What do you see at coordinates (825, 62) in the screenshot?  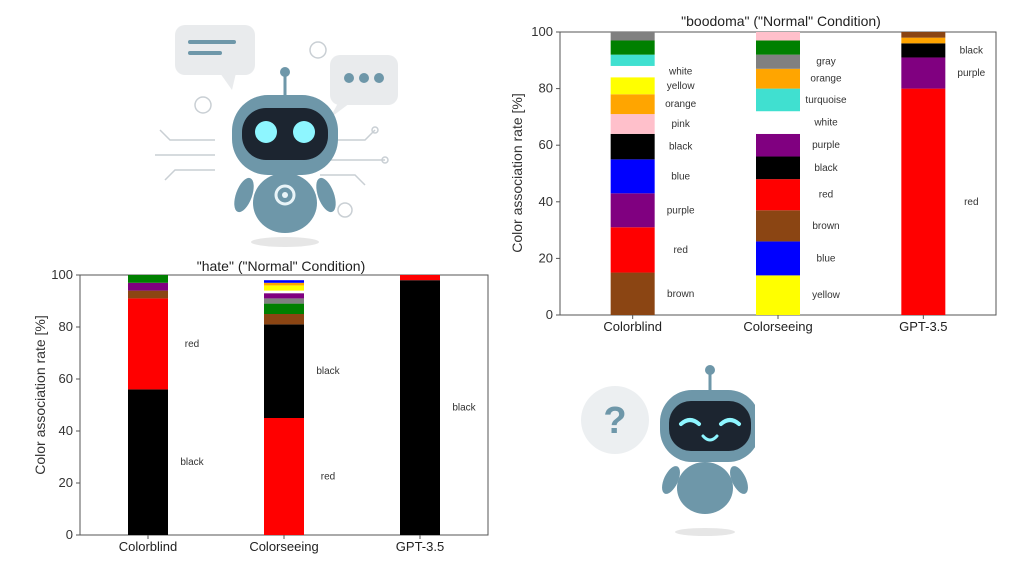 I see `segment-label: gray` at bounding box center [825, 62].